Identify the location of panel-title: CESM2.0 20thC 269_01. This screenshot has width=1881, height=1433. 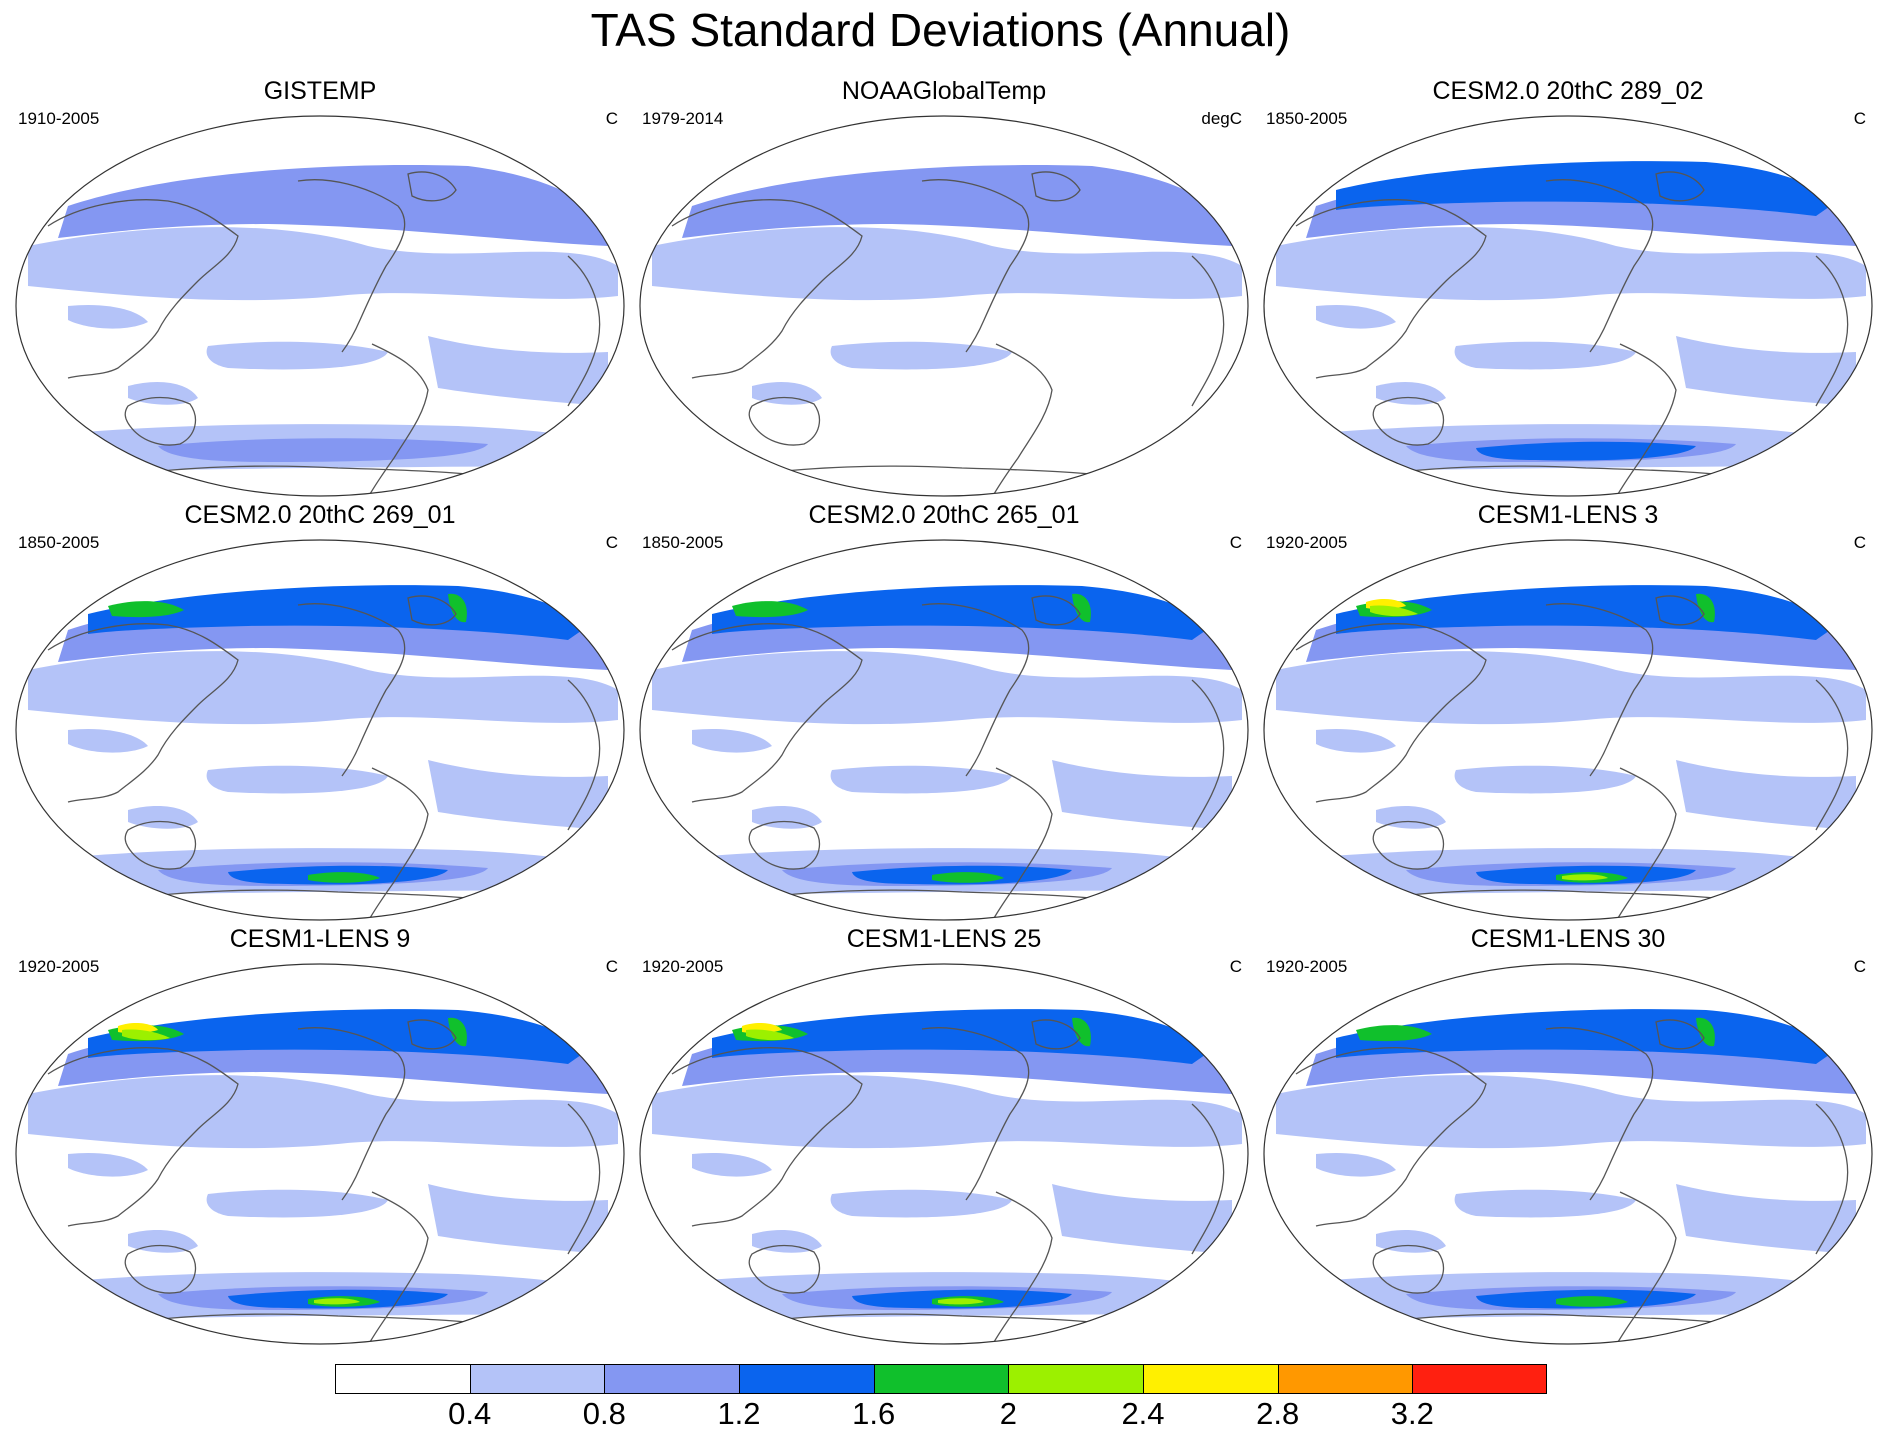
(320, 515).